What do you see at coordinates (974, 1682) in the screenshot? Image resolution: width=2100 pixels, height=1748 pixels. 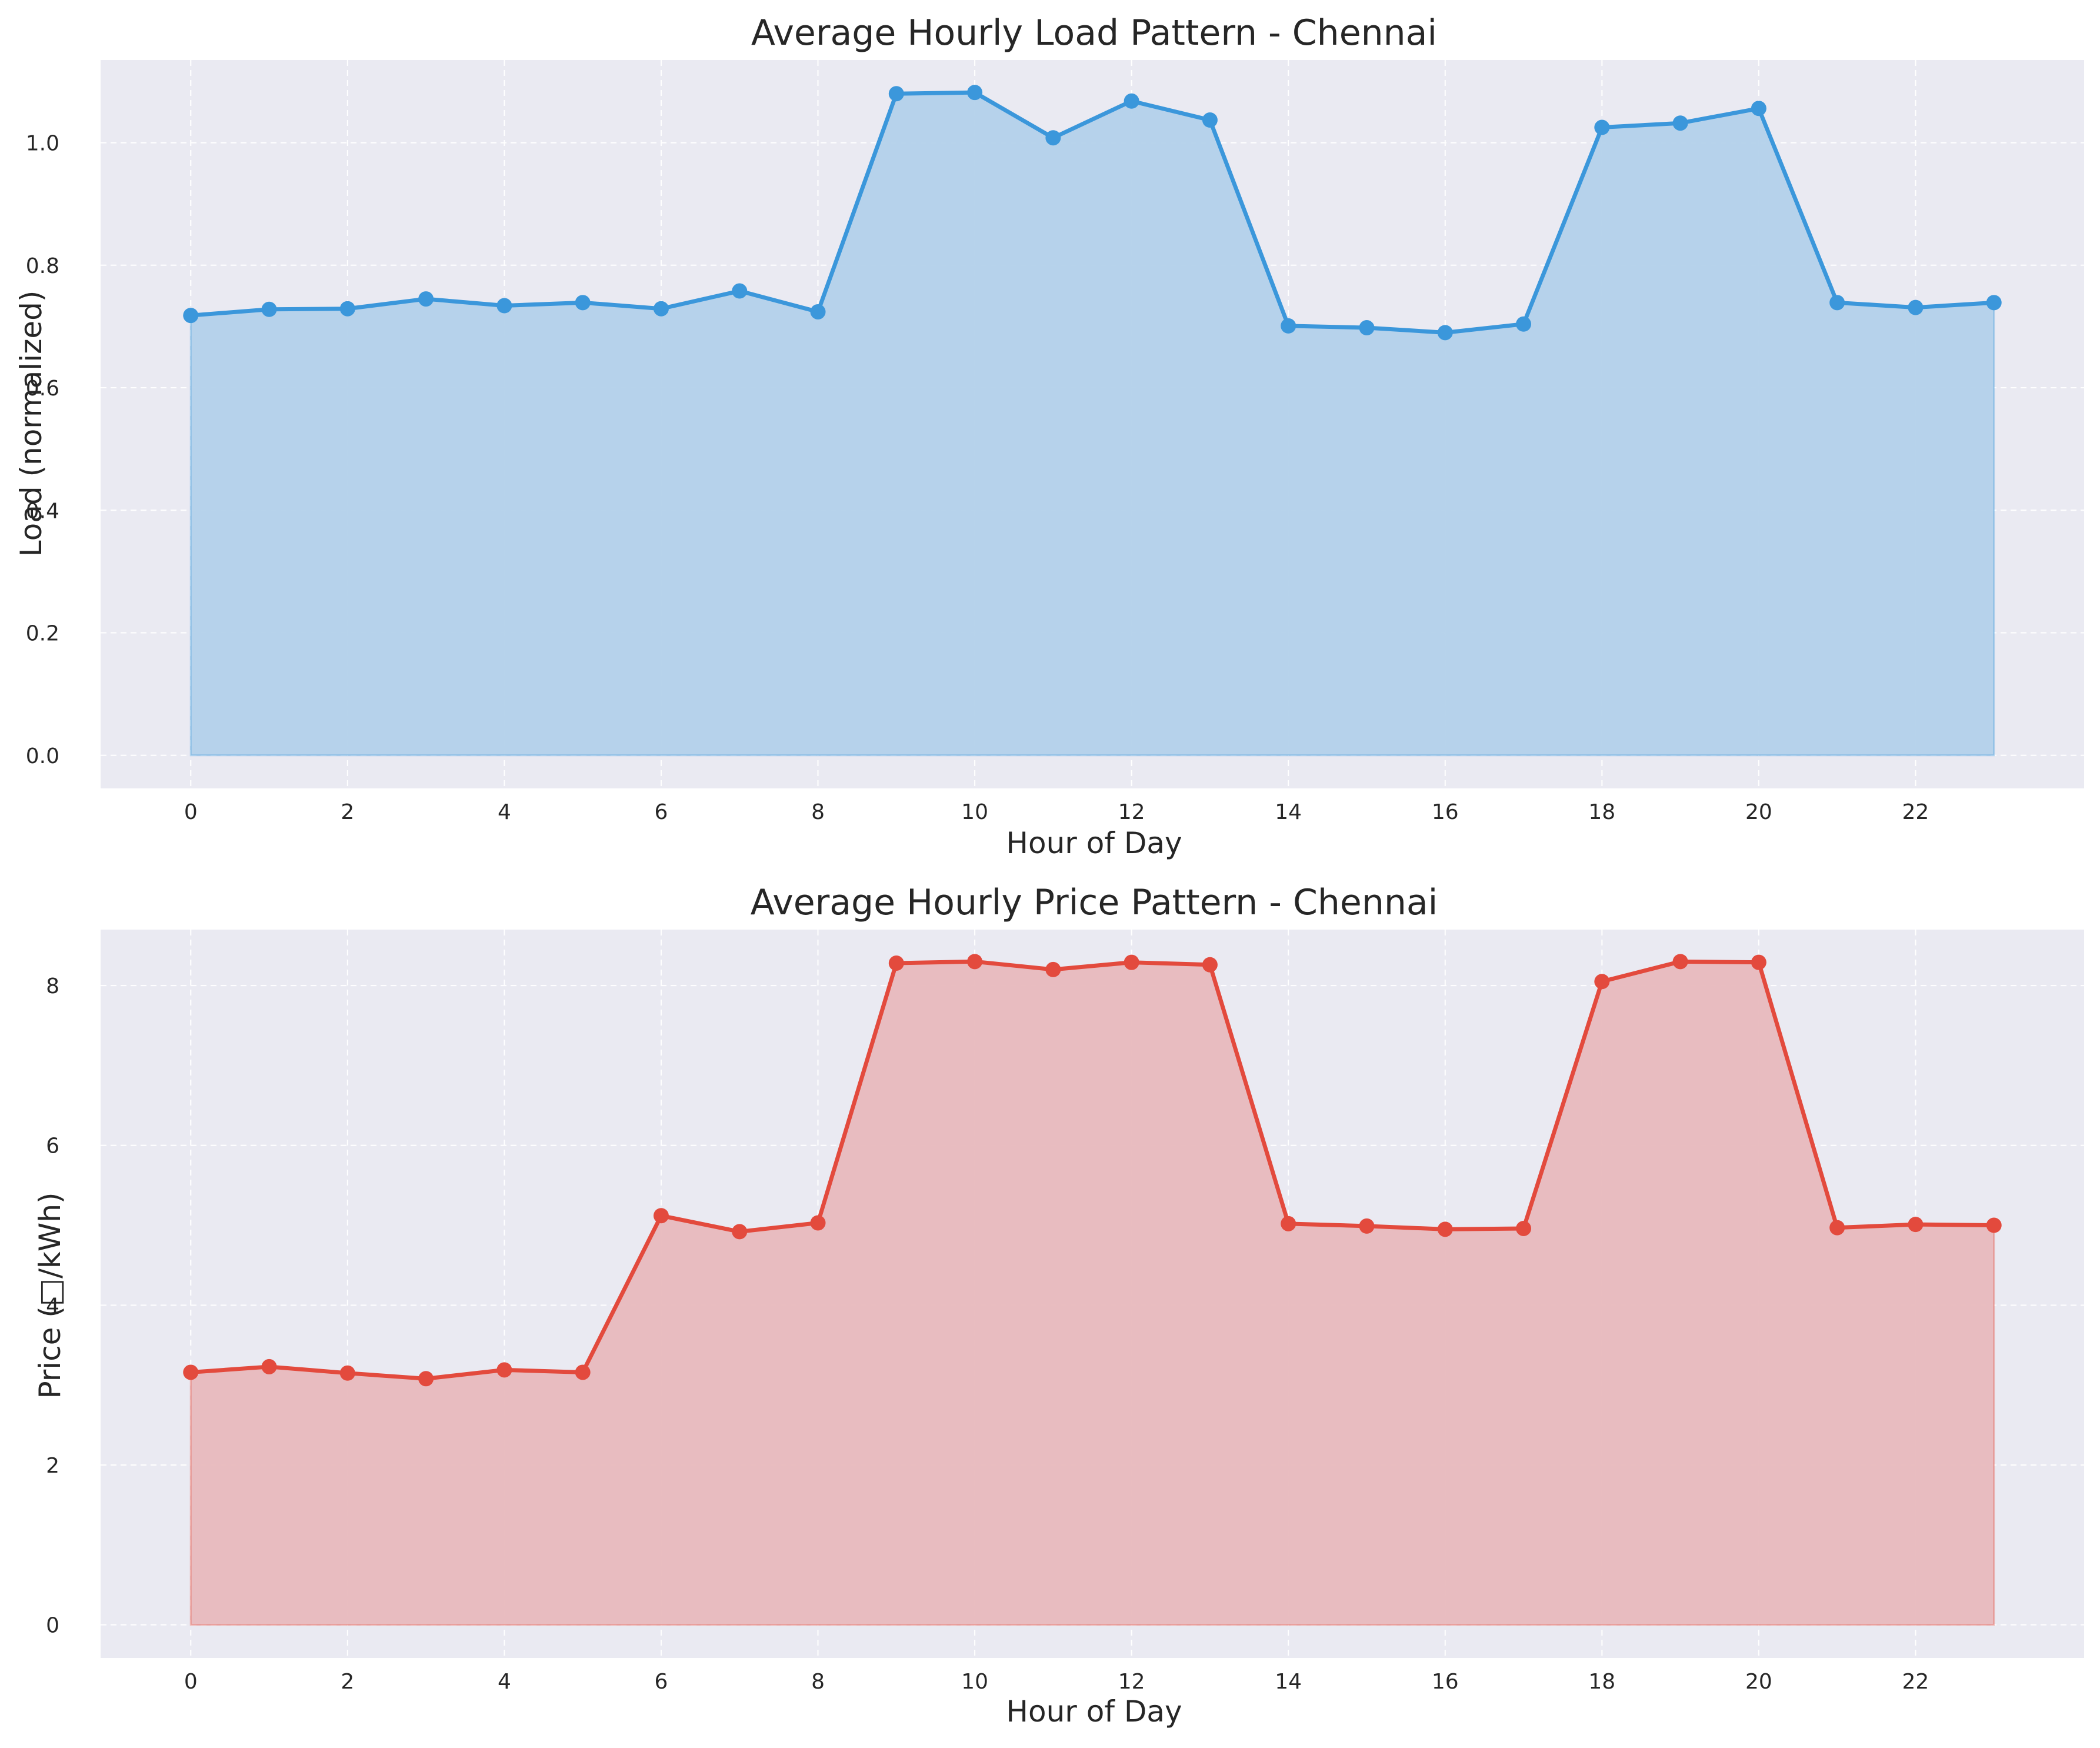 I see `price-x-tick-label: 10` at bounding box center [974, 1682].